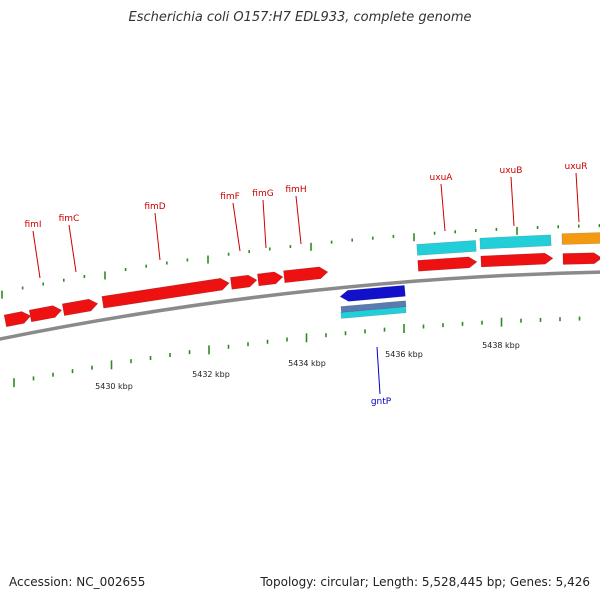  What do you see at coordinates (373, 312) in the screenshot?
I see `gene-cds-bar-gntP` at bounding box center [373, 312].